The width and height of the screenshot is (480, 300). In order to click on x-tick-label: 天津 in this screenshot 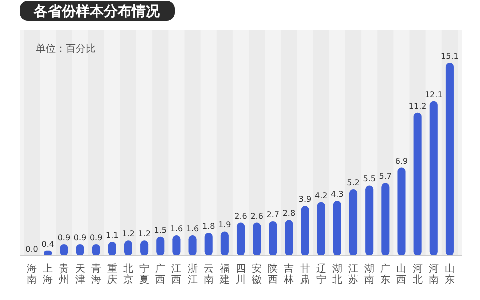, I will do `click(80, 275)`.